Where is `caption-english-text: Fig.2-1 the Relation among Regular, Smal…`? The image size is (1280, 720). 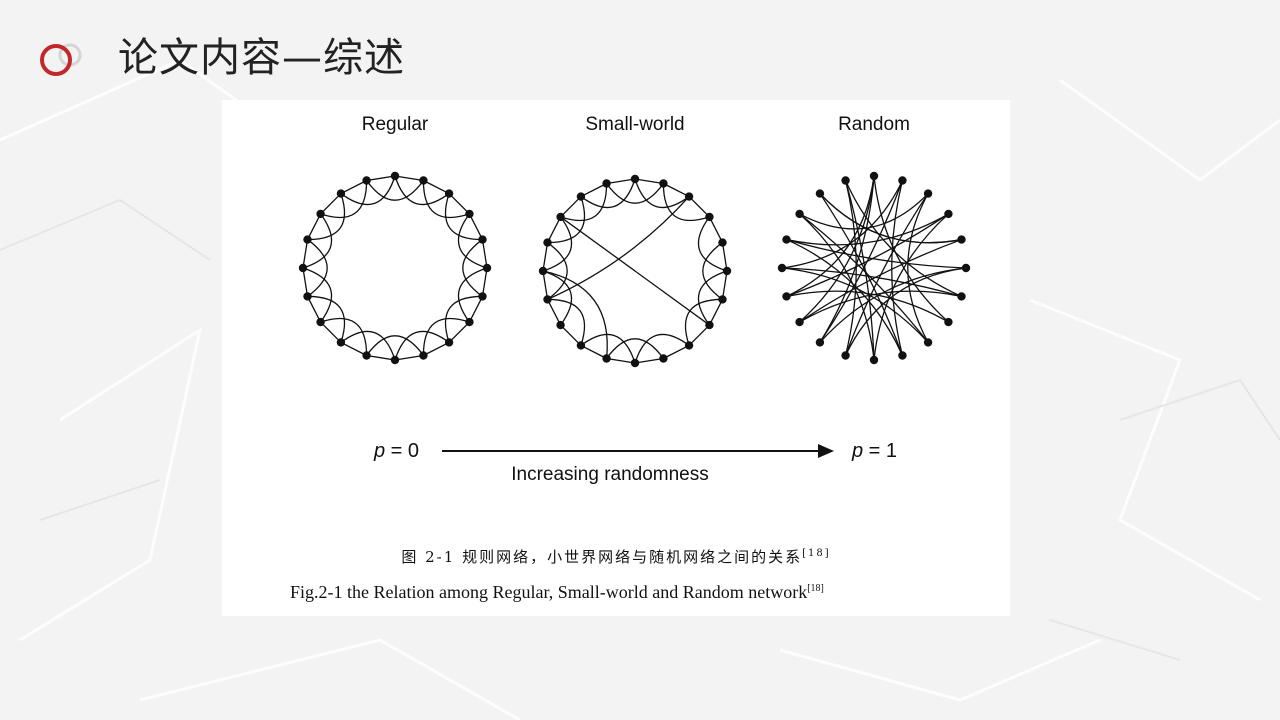 caption-english-text: Fig.2-1 the Relation among Regular, Smal… is located at coordinates (549, 592).